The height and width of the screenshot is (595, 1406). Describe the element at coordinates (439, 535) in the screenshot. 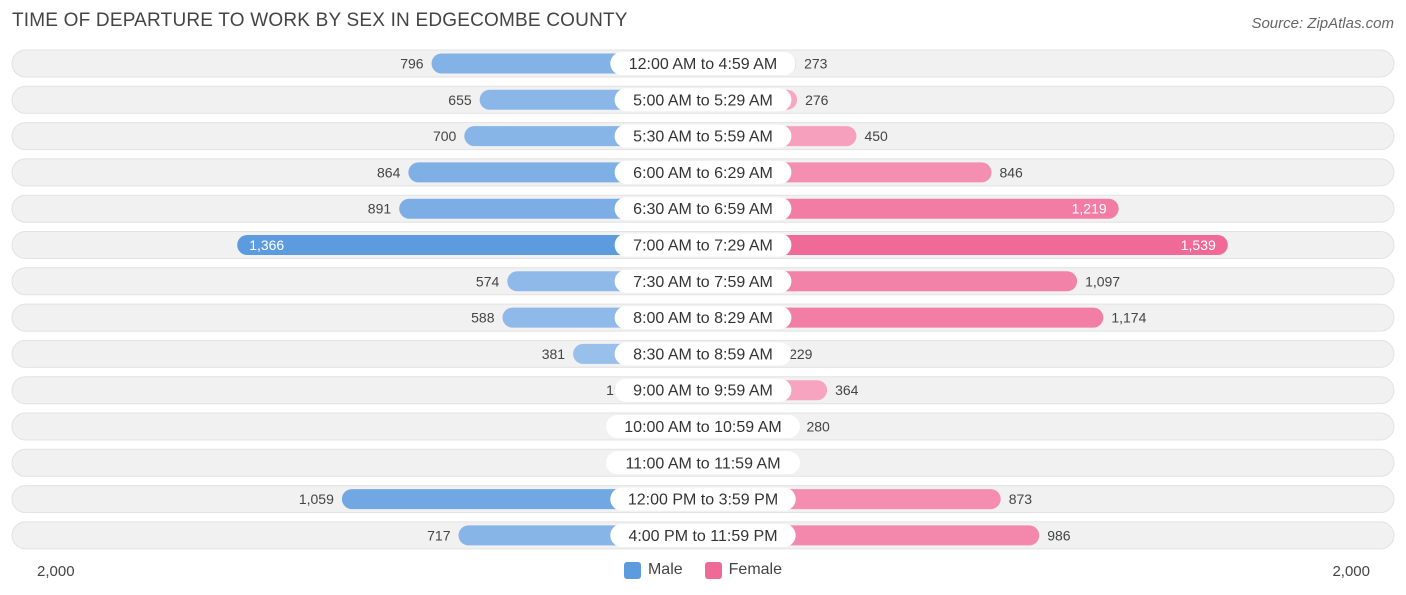

I see `value-label-male: 717` at that location.